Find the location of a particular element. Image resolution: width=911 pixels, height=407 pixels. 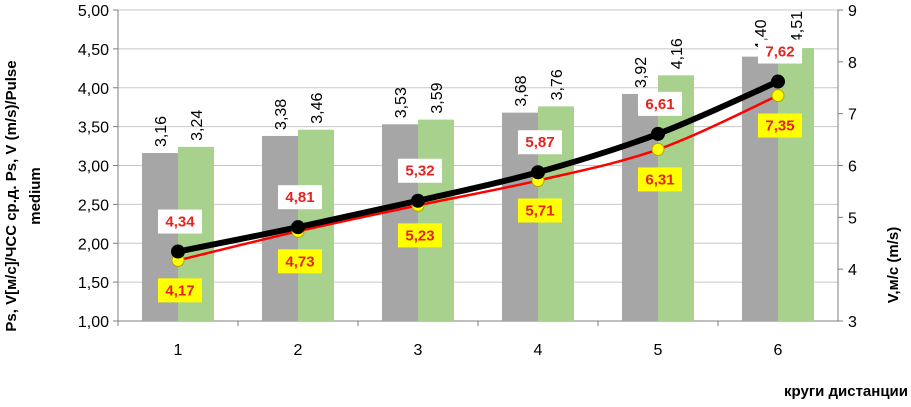

y-right-tick-label: 8 is located at coordinates (852, 63).